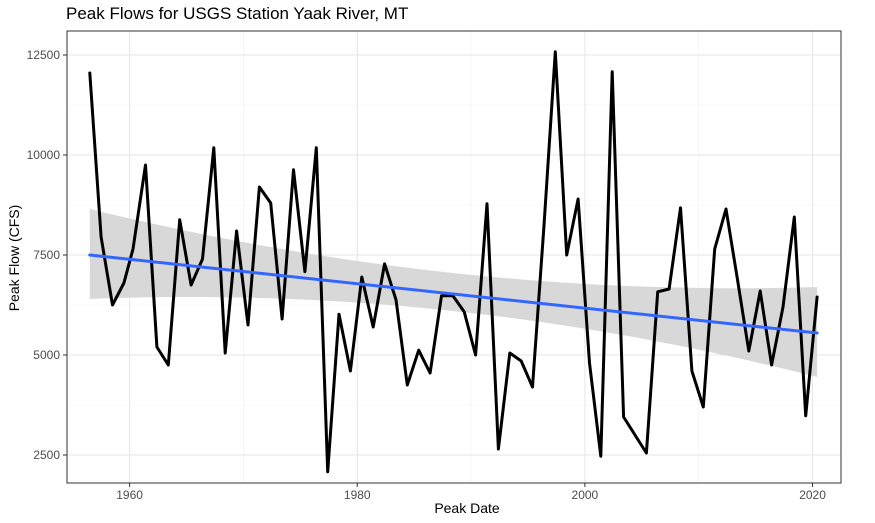 The width and height of the screenshot is (875, 523). I want to click on x-tick-label: 1960, so click(129, 495).